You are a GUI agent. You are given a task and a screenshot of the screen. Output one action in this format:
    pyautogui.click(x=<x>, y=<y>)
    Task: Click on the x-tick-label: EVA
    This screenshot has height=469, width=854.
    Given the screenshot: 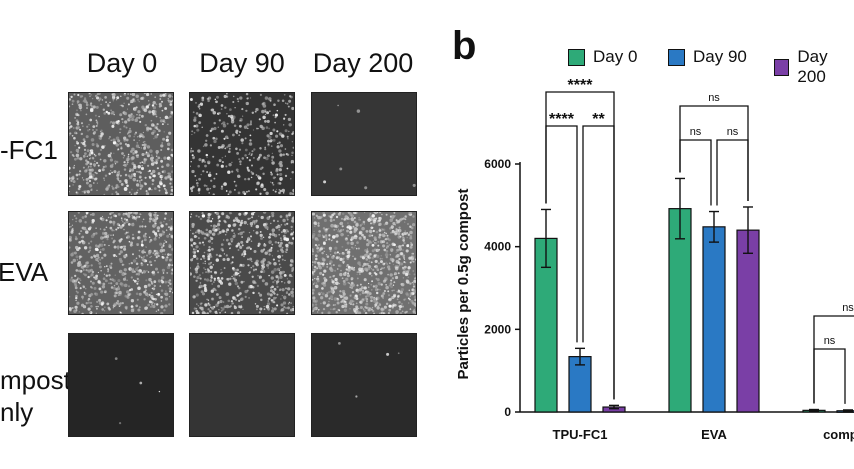 What is the action you would take?
    pyautogui.click(x=714, y=434)
    